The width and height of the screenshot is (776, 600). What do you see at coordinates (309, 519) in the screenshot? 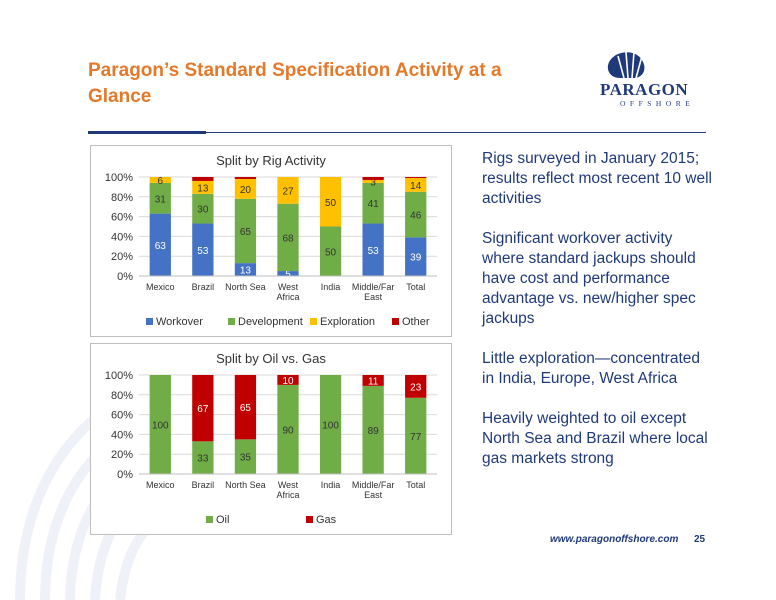
I see `oil-gas-legend-swatch` at bounding box center [309, 519].